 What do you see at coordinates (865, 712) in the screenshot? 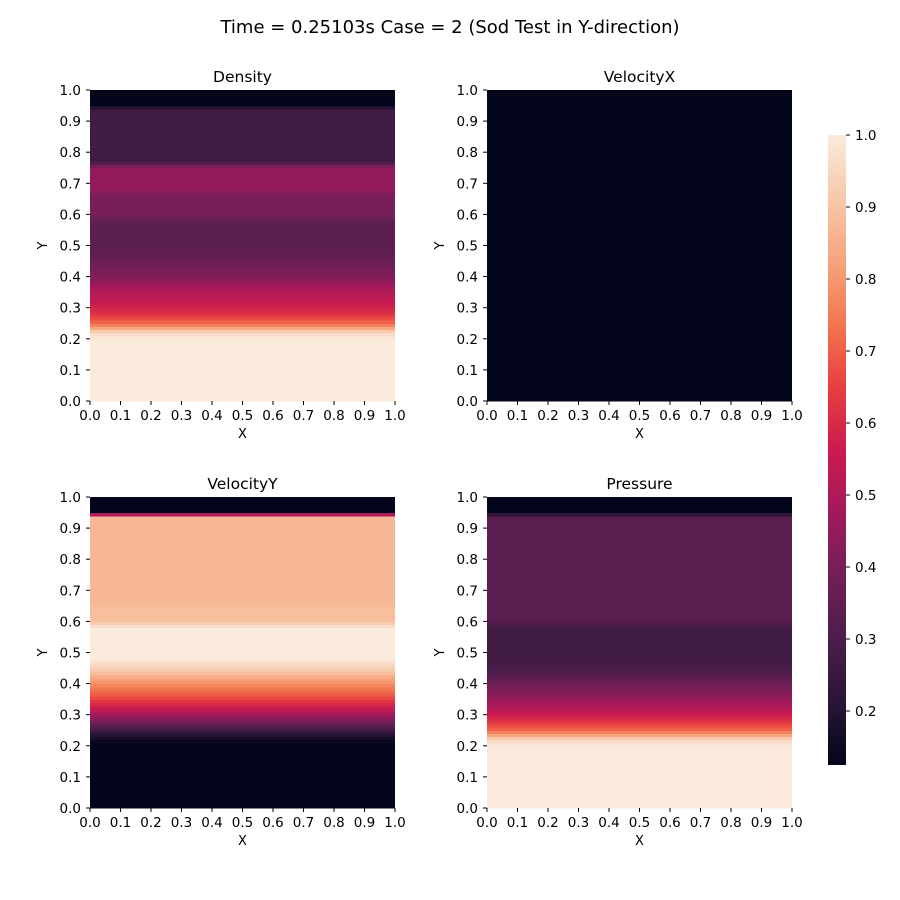
I see `colorbar-tick-label: 0.2` at bounding box center [865, 712].